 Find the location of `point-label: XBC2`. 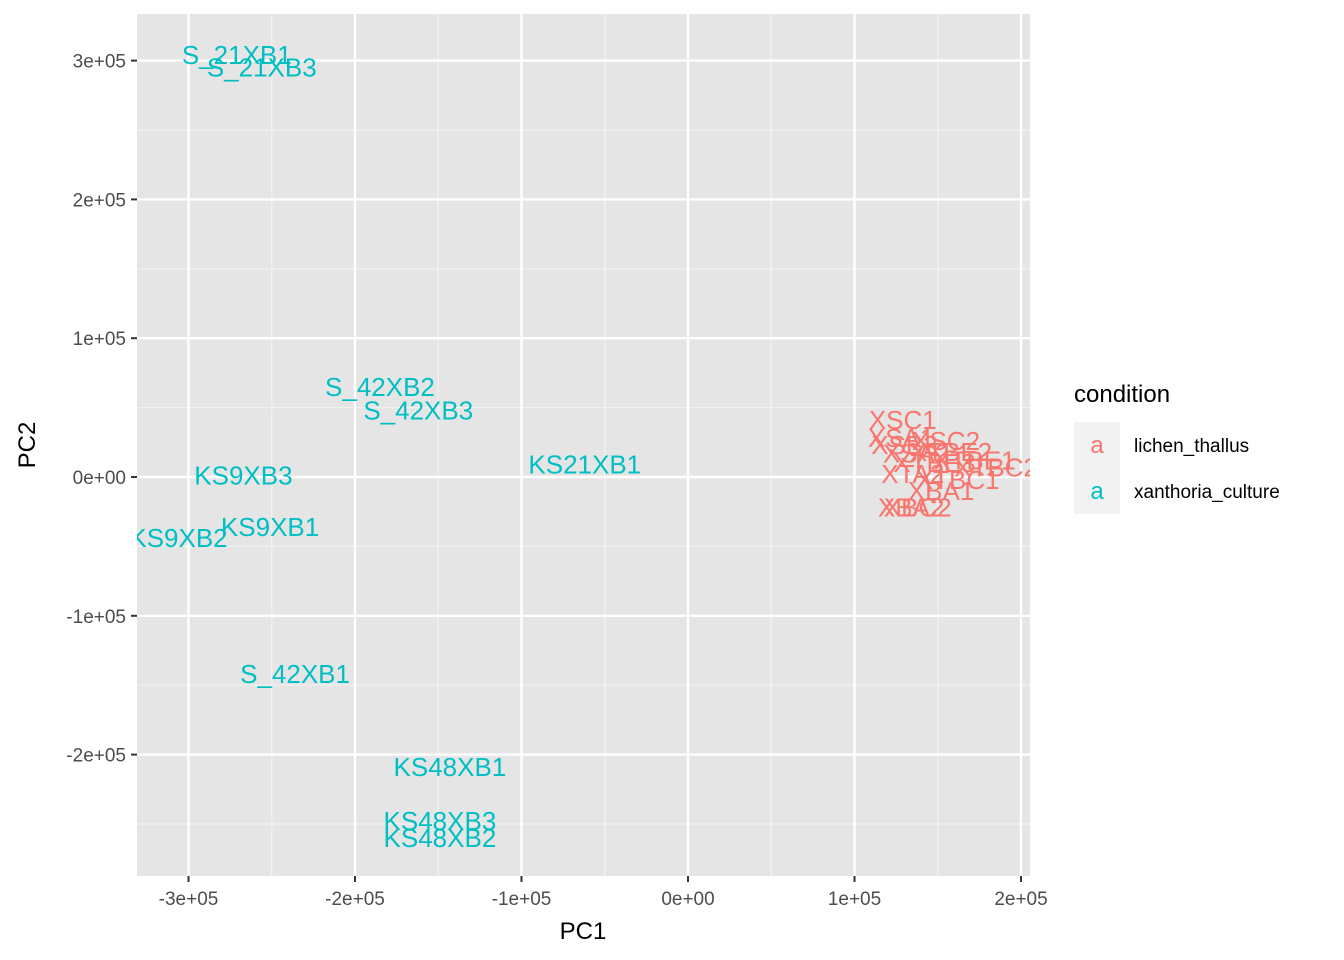

point-label: XBC2 is located at coordinates (918, 508).